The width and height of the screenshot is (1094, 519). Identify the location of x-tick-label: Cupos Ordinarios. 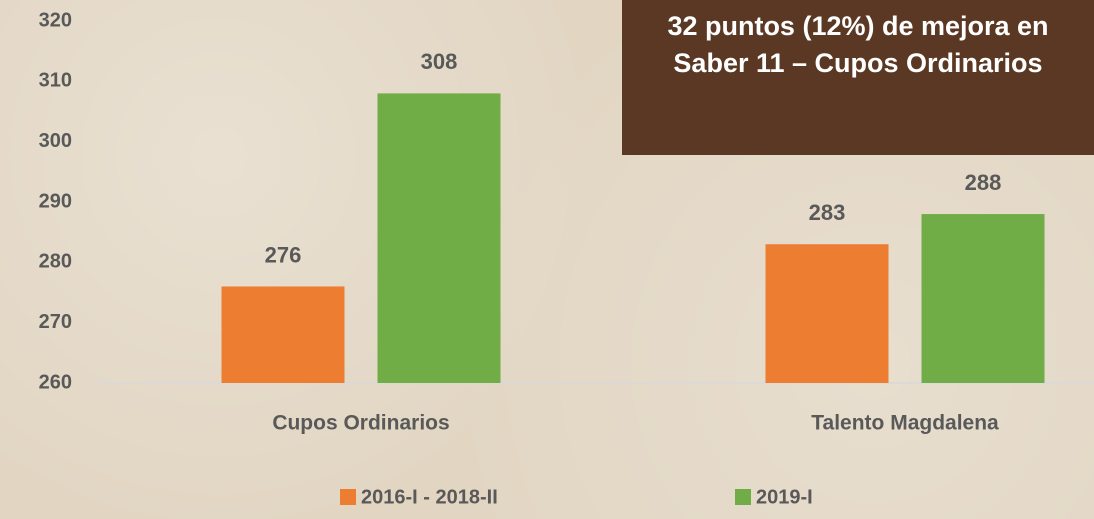
(360, 423).